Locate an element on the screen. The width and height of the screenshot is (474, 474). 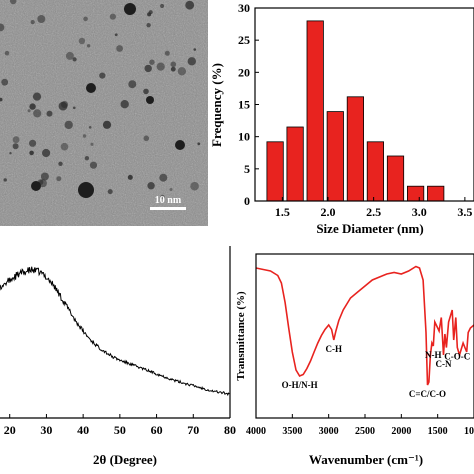
ftir-peak-label: N-H is located at coordinates (433, 355).